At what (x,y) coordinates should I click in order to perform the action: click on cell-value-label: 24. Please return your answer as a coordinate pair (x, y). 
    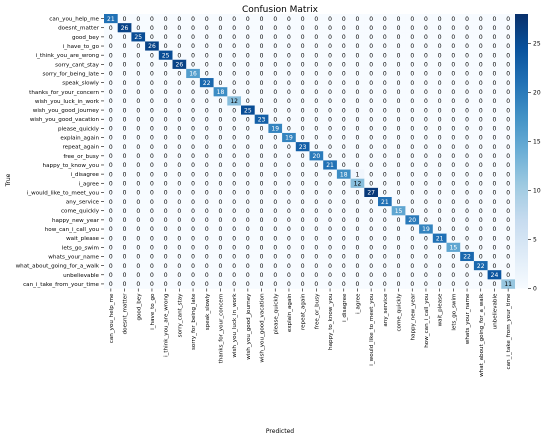
    Looking at the image, I should click on (495, 275).